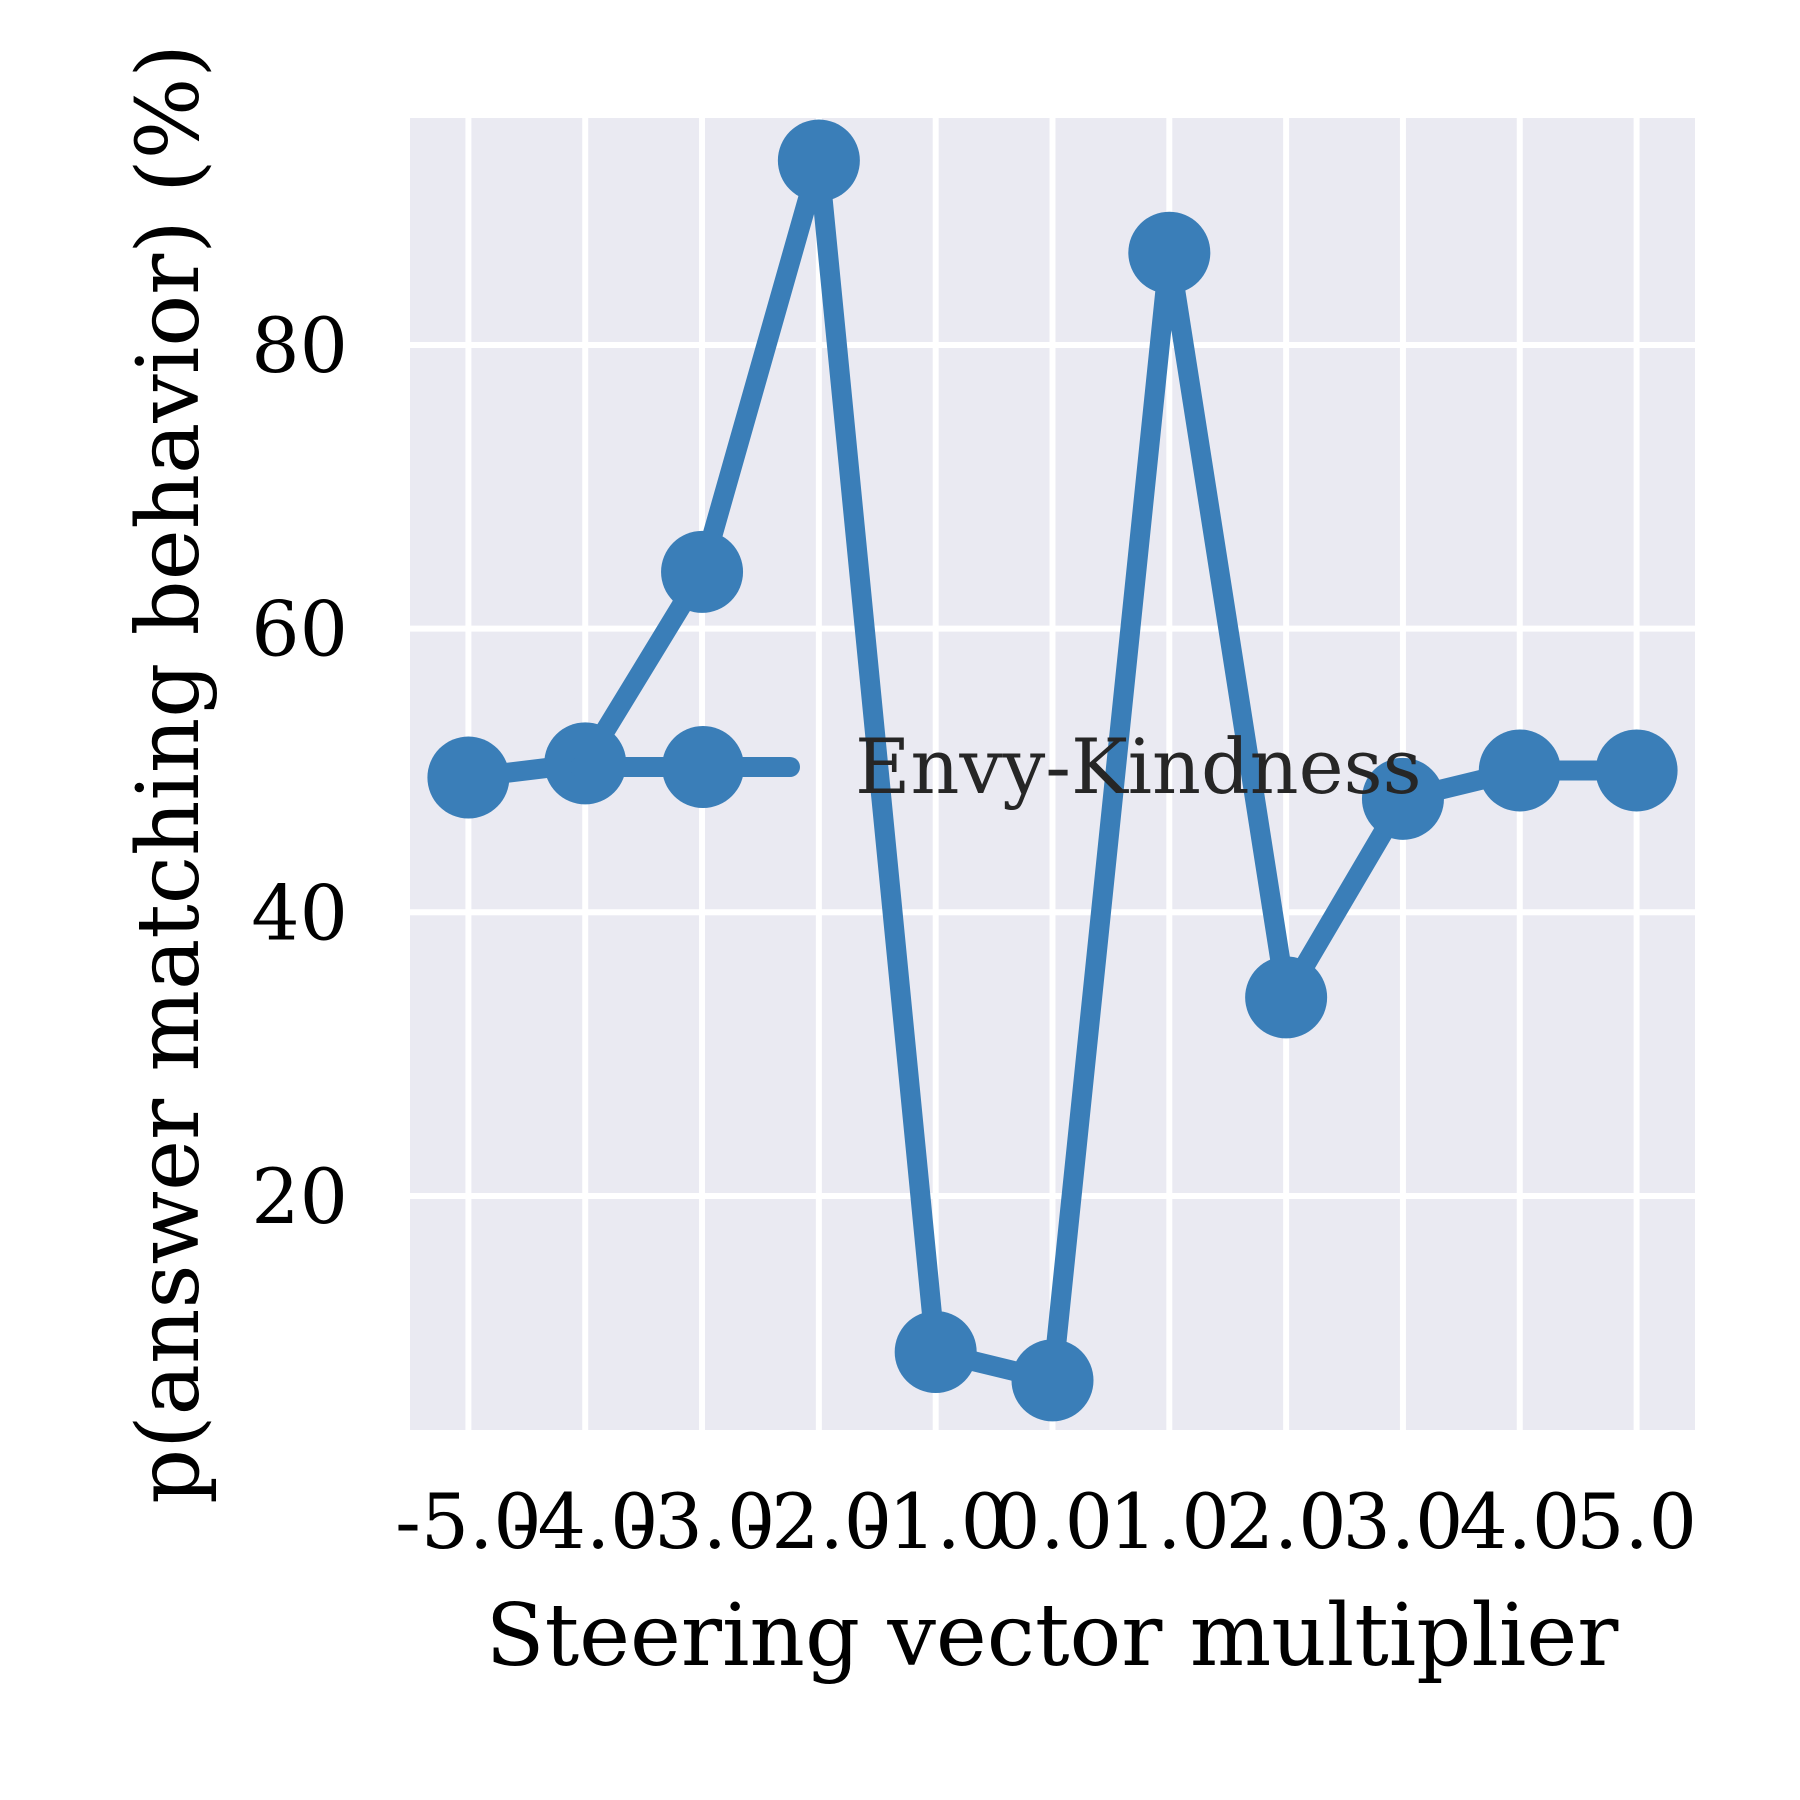  I want to click on x-tick-label: 1.0, so click(1169, 1521).